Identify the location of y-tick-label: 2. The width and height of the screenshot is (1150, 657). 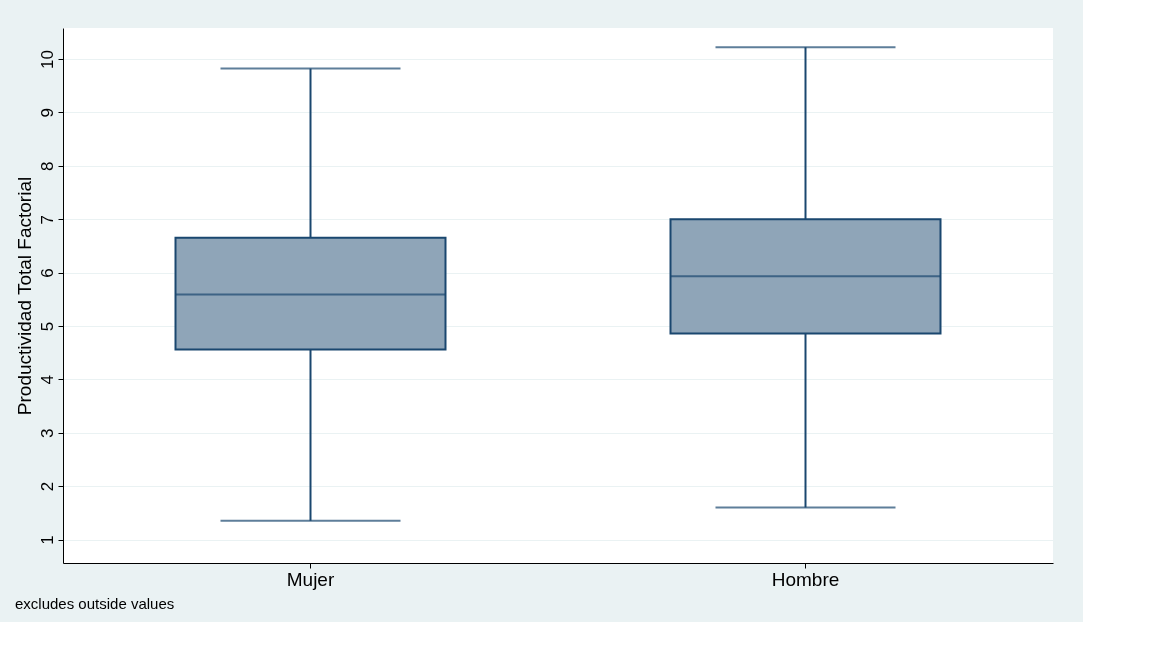
(47, 486).